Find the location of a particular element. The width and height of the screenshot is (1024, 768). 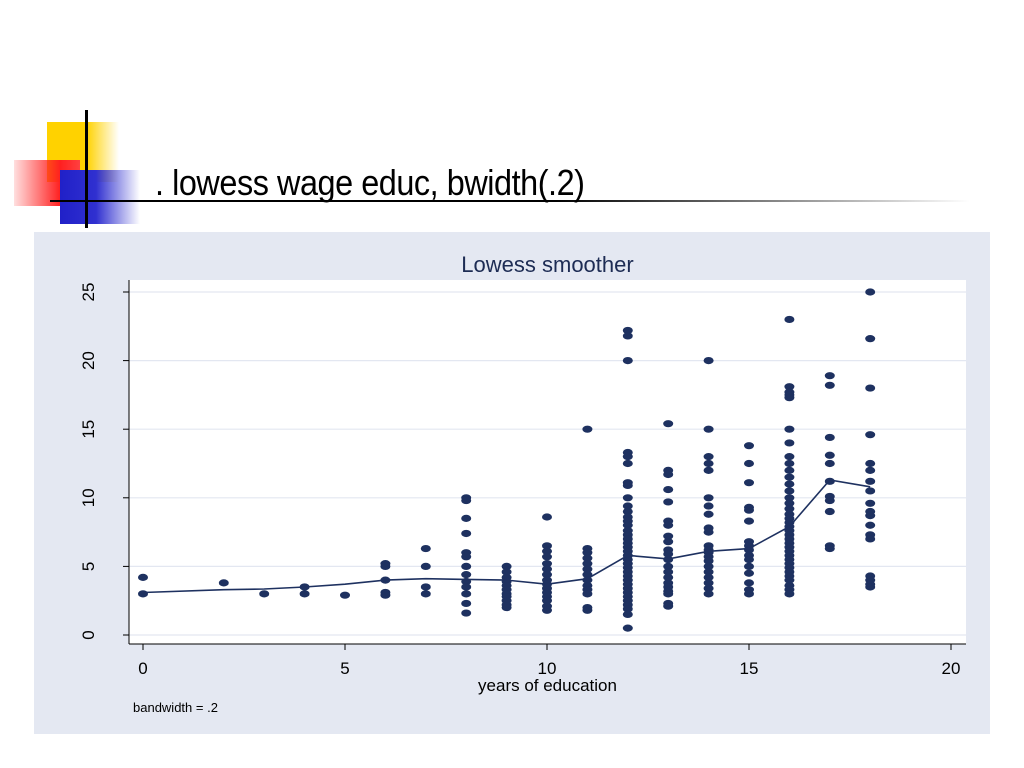

y-tick-label: 25 is located at coordinates (88, 292).